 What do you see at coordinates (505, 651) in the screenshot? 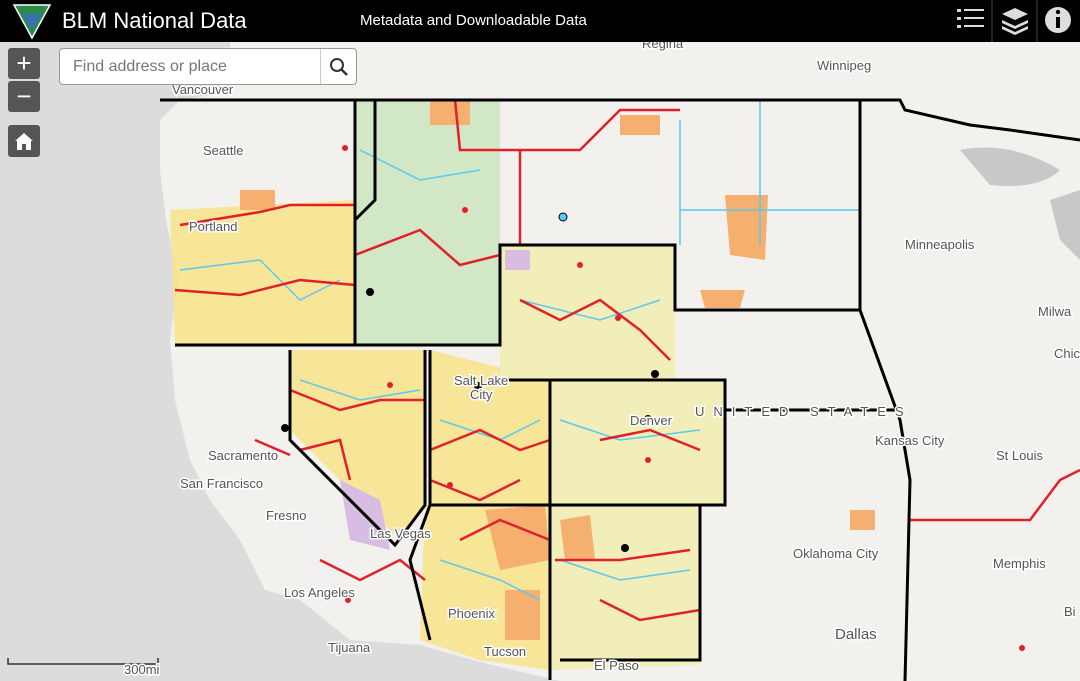
I see `place-label: Tucson` at bounding box center [505, 651].